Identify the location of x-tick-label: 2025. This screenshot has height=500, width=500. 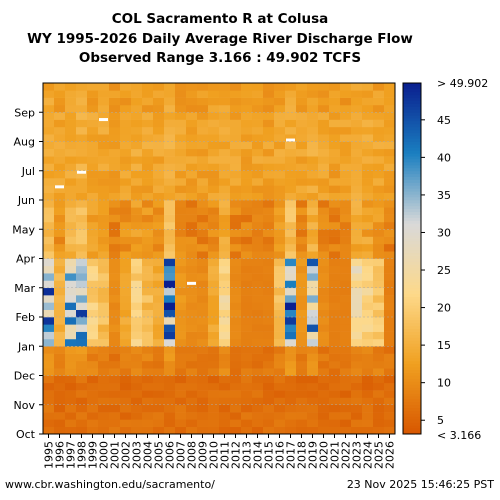
(379, 455).